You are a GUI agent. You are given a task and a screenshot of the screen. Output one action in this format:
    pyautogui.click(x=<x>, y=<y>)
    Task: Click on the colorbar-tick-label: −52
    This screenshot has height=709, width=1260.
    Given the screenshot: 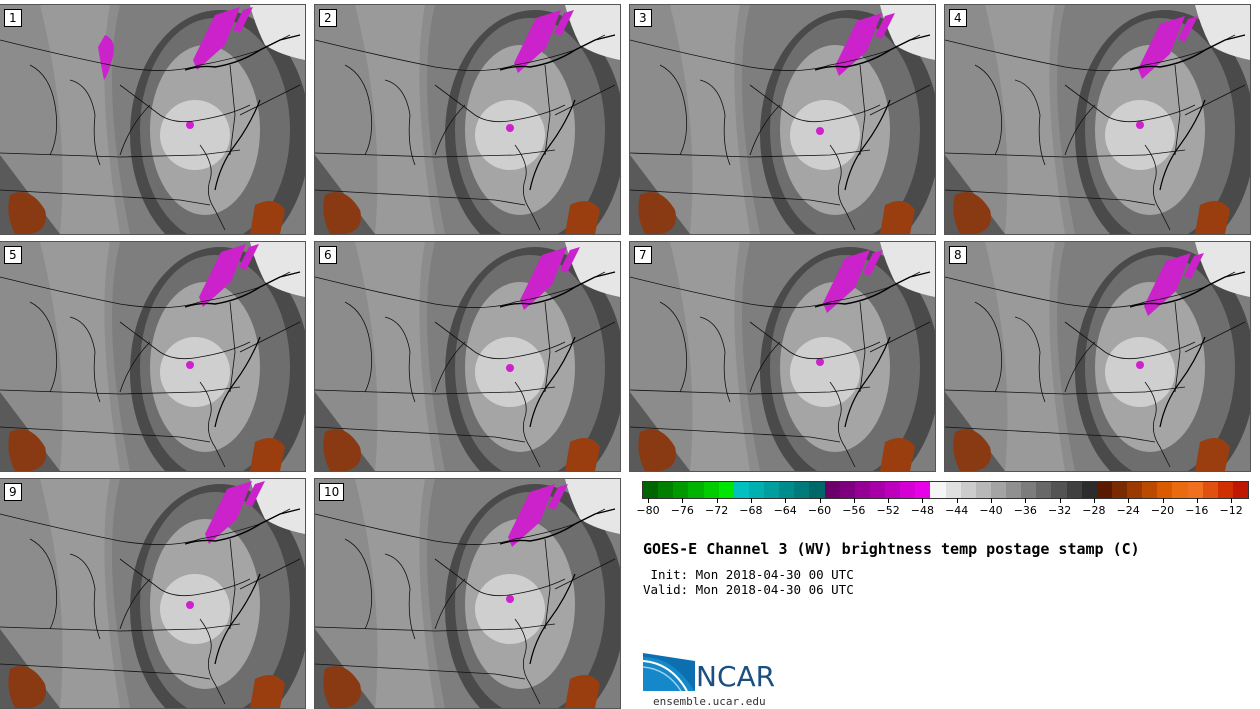 What is the action you would take?
    pyautogui.click(x=888, y=510)
    